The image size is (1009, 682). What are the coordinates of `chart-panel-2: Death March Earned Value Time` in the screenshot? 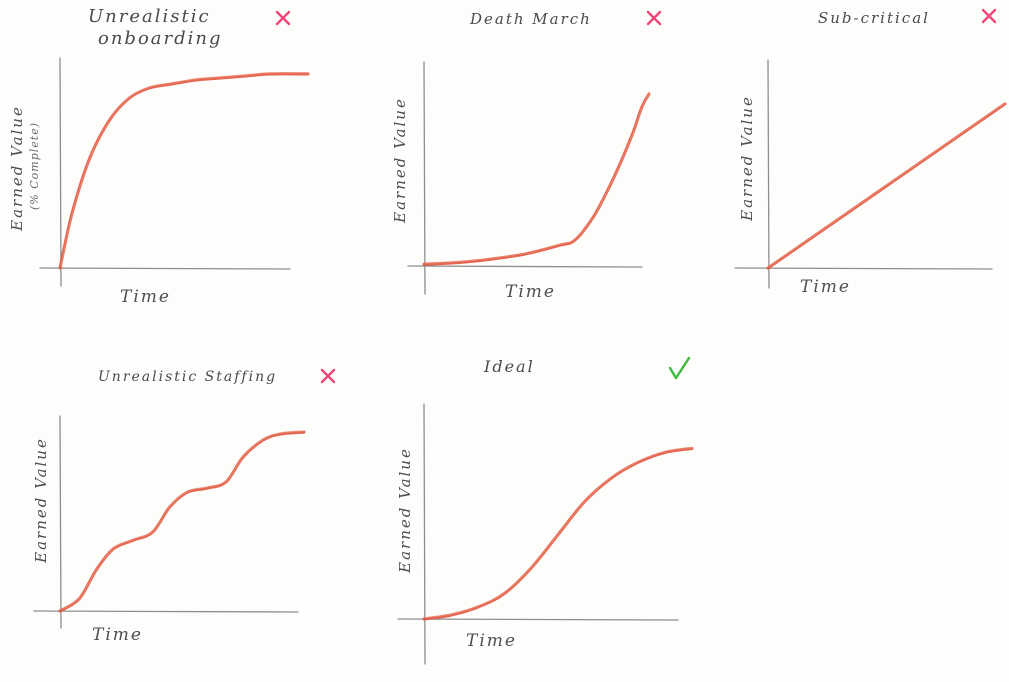 It's located at (526, 156).